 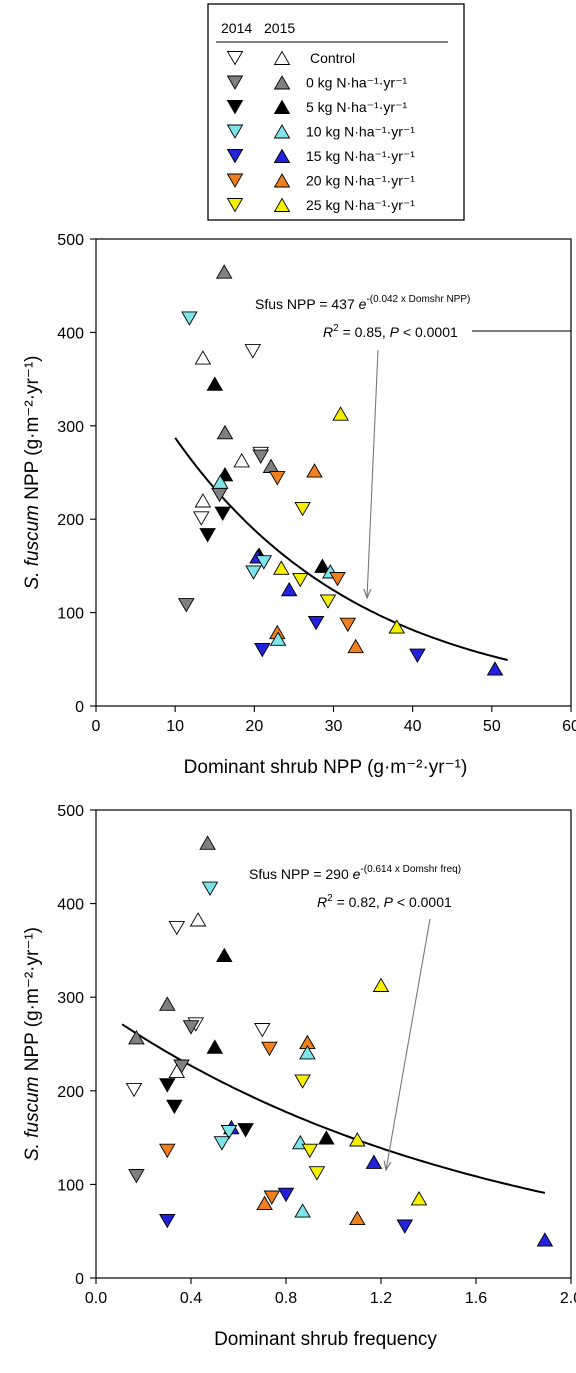 What do you see at coordinates (360, 156) in the screenshot?
I see `legend-label: 15 kg N·ha⁻¹·yr⁻¹` at bounding box center [360, 156].